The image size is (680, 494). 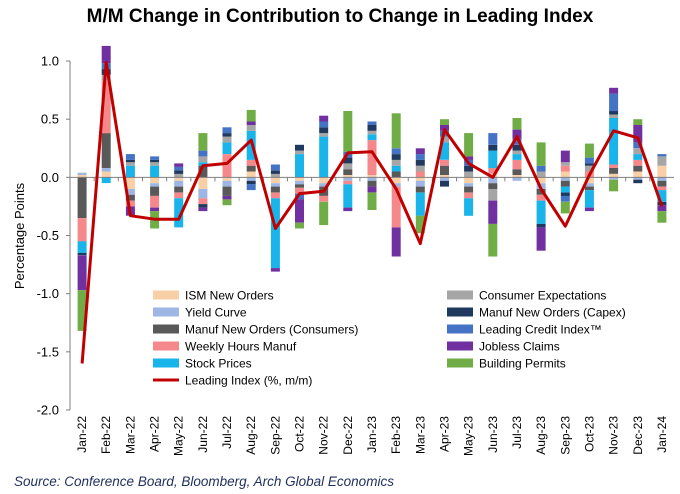 What do you see at coordinates (614, 435) in the screenshot?
I see `x-tick-label: Nov-23` at bounding box center [614, 435].